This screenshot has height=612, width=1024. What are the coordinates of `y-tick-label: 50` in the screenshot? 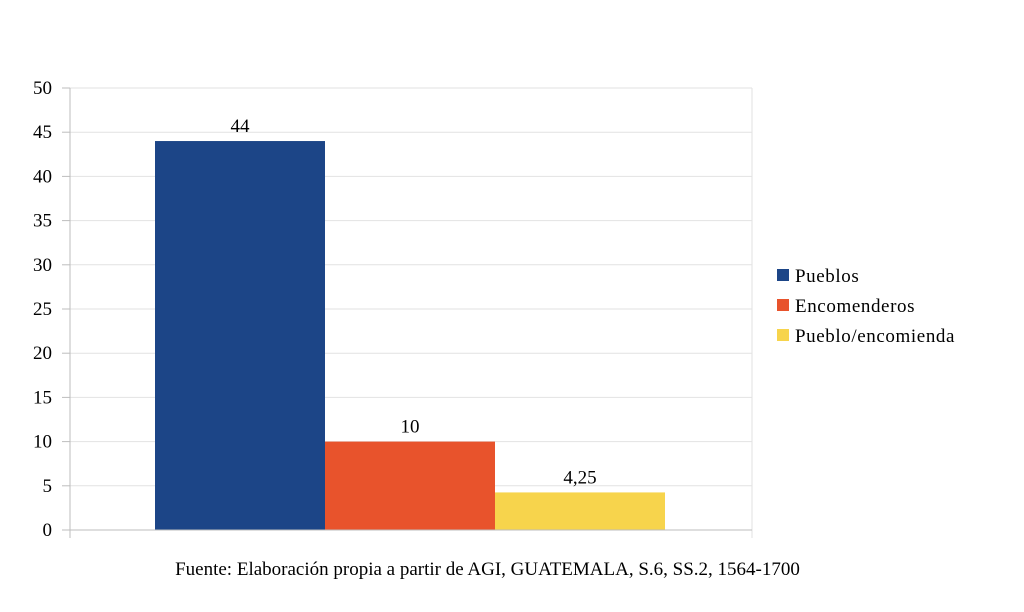 It's located at (42, 88).